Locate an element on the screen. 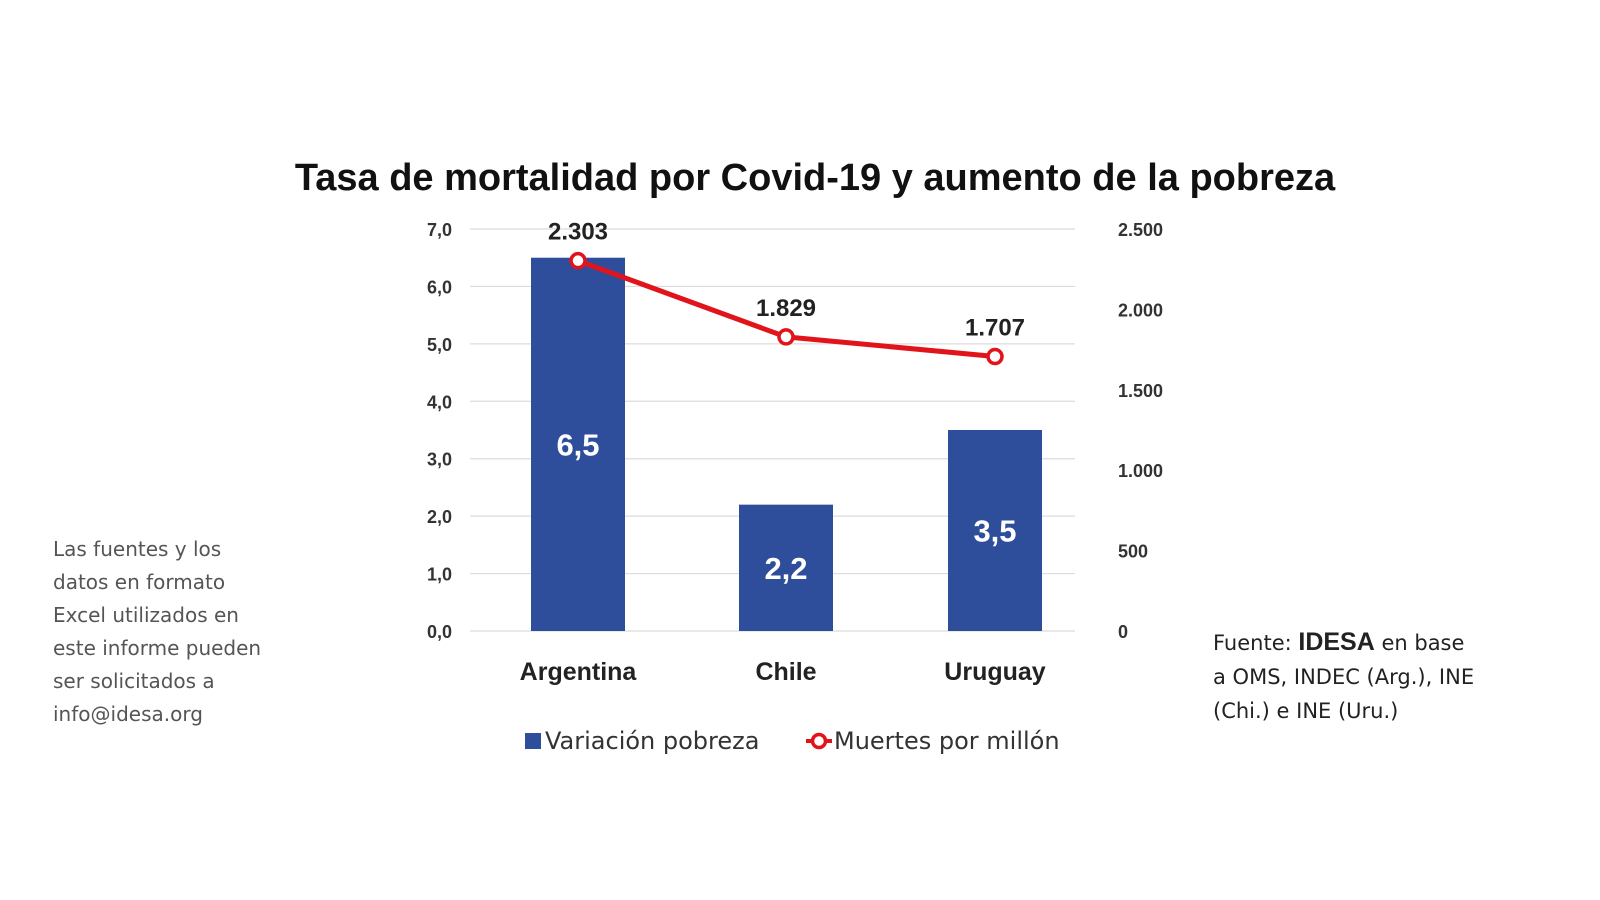  legend-label-line: Muertes por millón is located at coordinates (947, 741).